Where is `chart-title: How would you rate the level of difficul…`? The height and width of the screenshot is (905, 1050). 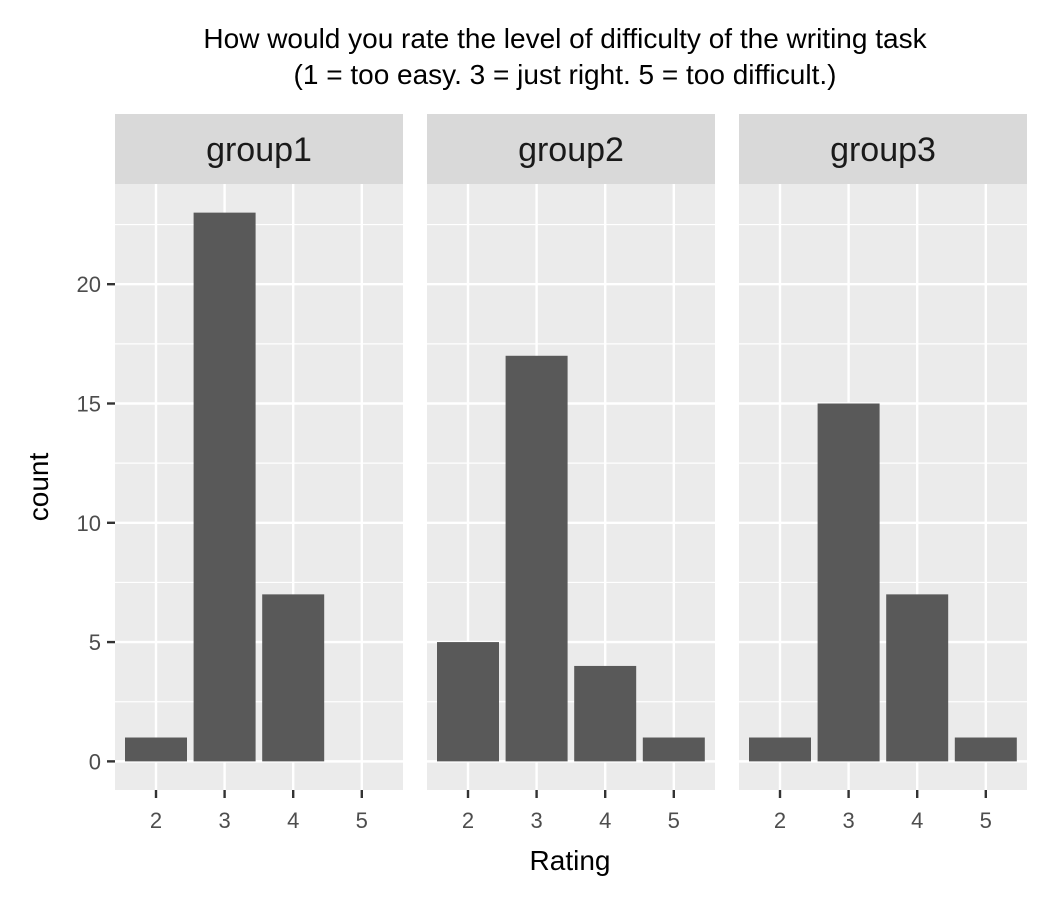 chart-title: How would you rate the level of difficul… is located at coordinates (565, 56).